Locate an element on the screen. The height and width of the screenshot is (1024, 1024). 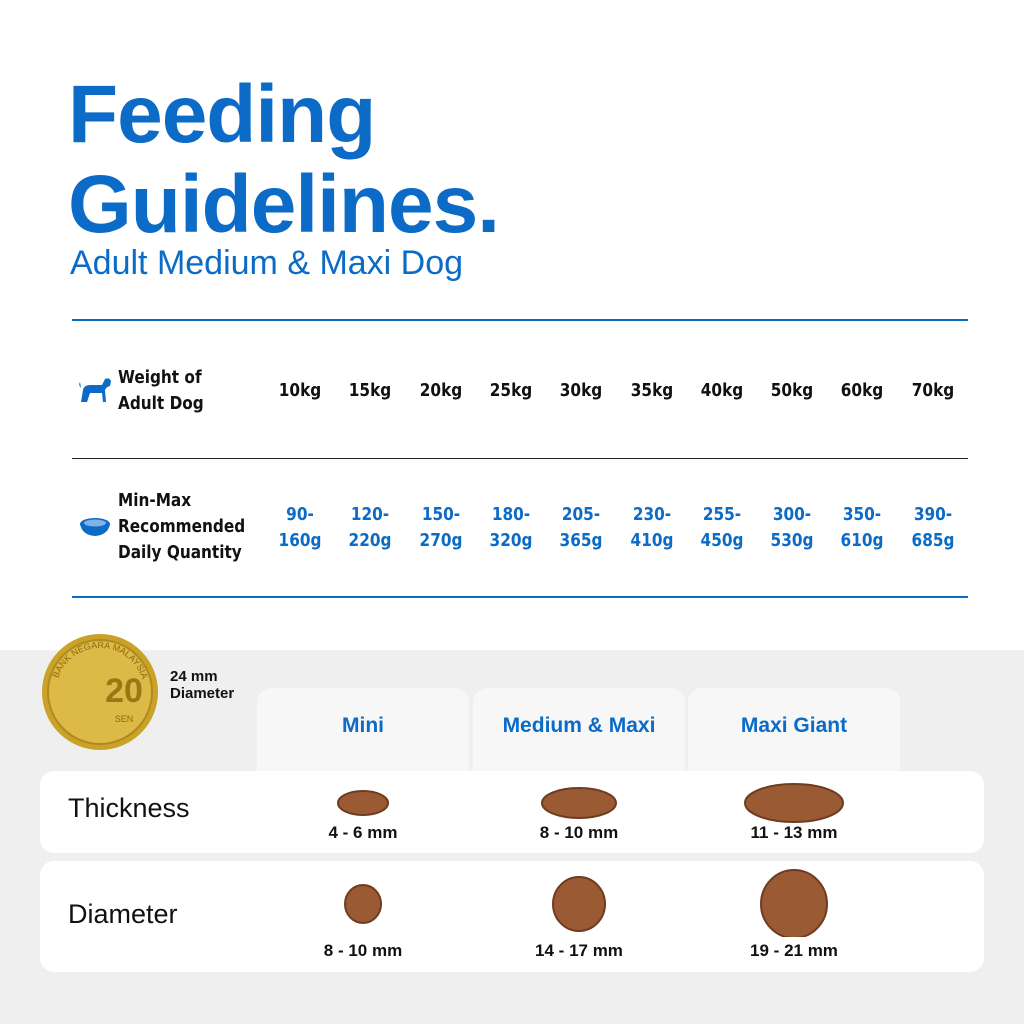
quantity-cell: 205-365g is located at coordinates (581, 527).